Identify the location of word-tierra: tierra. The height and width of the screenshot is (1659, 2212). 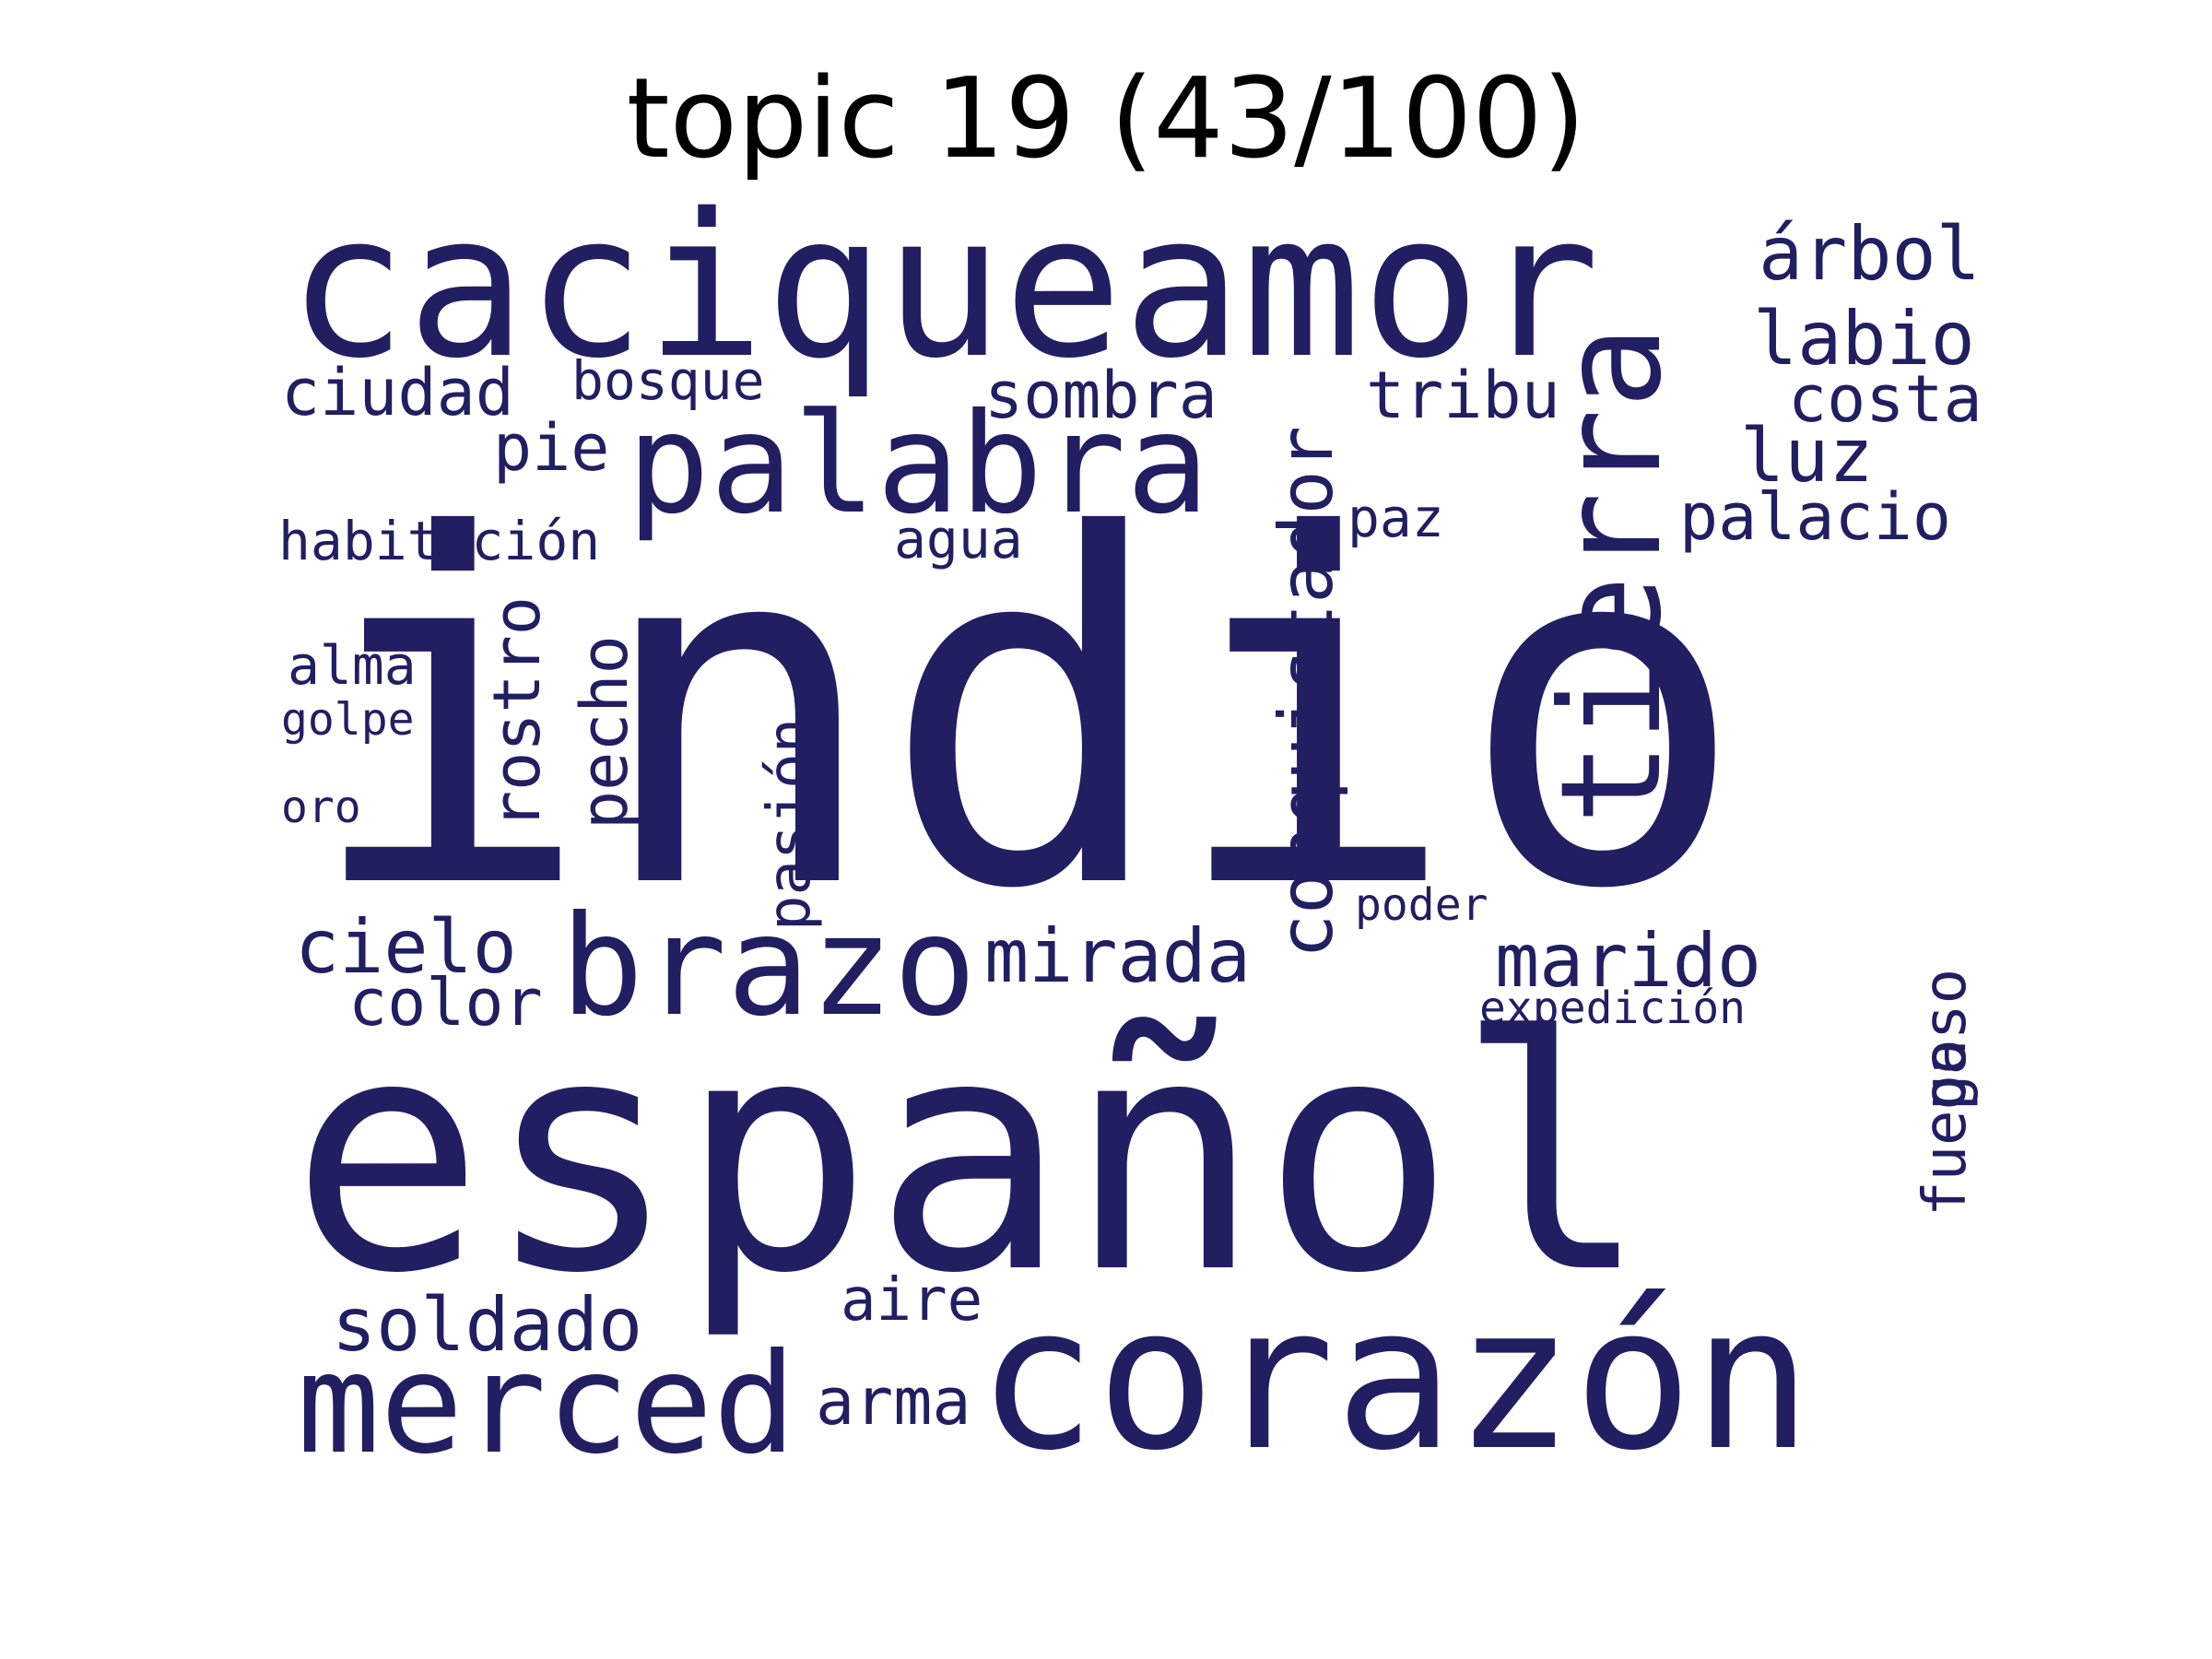
(1612, 575).